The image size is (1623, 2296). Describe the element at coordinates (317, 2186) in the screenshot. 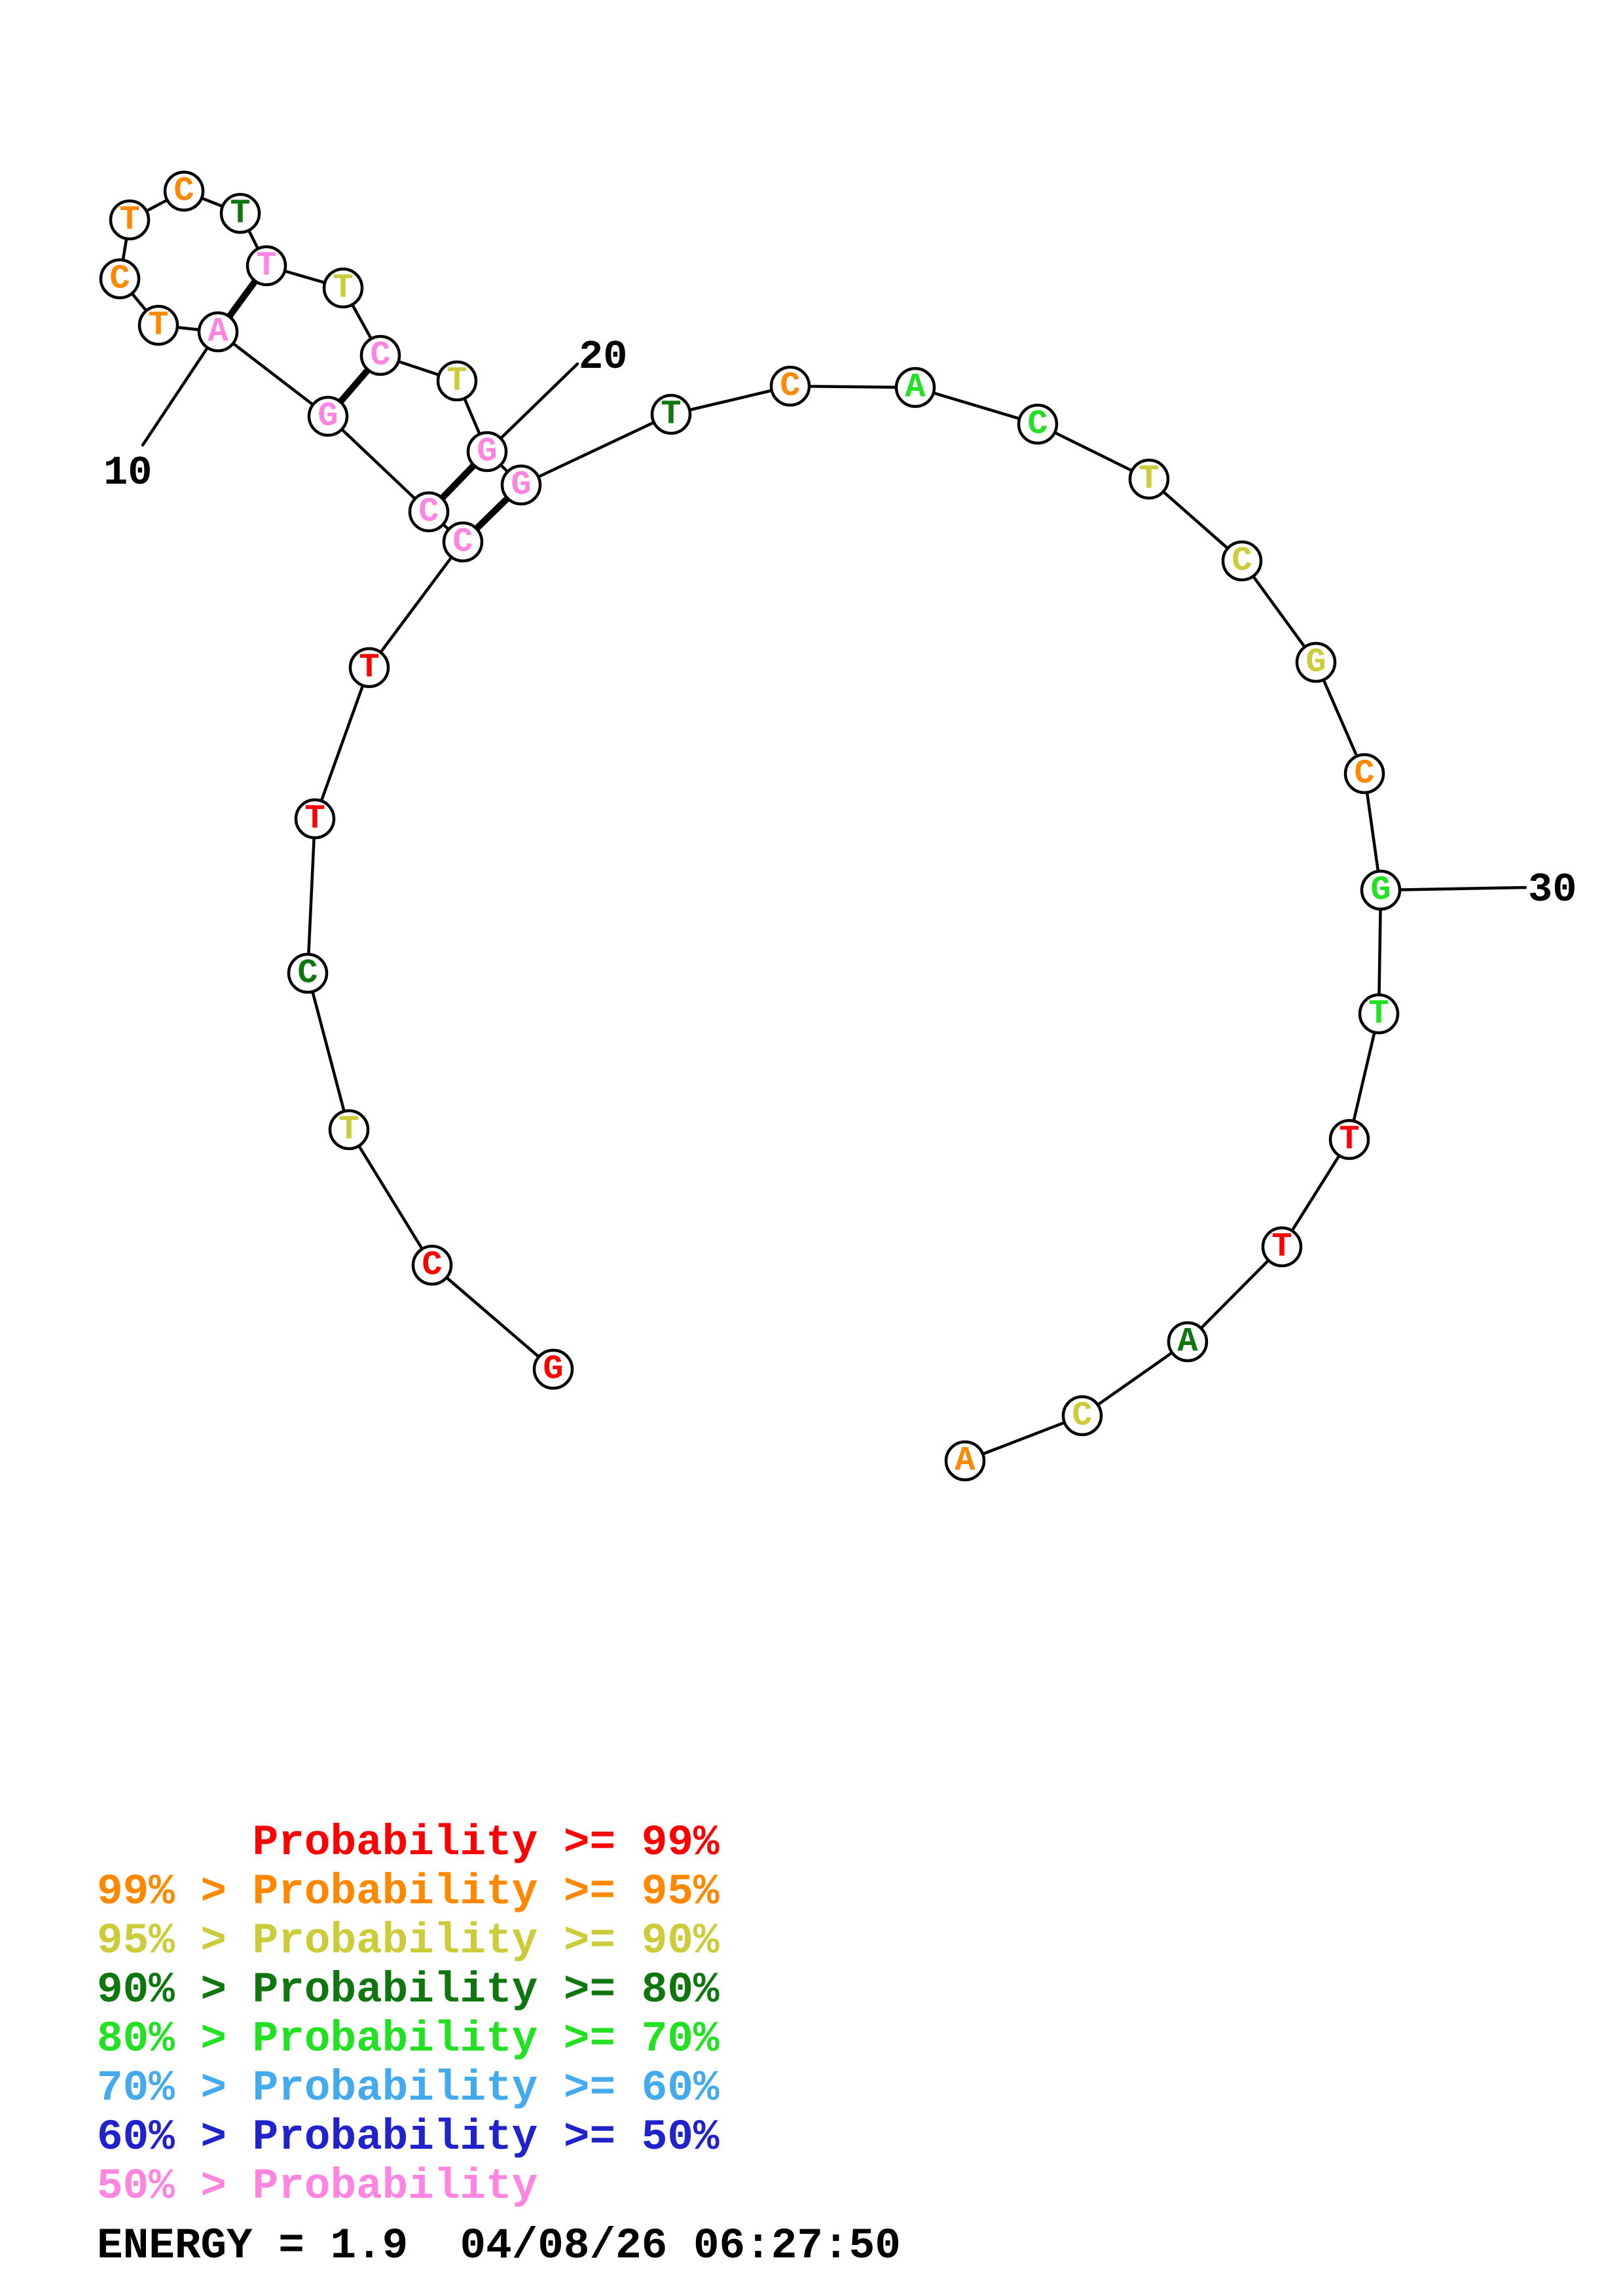

I see `legend-row: 50% > Probability` at that location.